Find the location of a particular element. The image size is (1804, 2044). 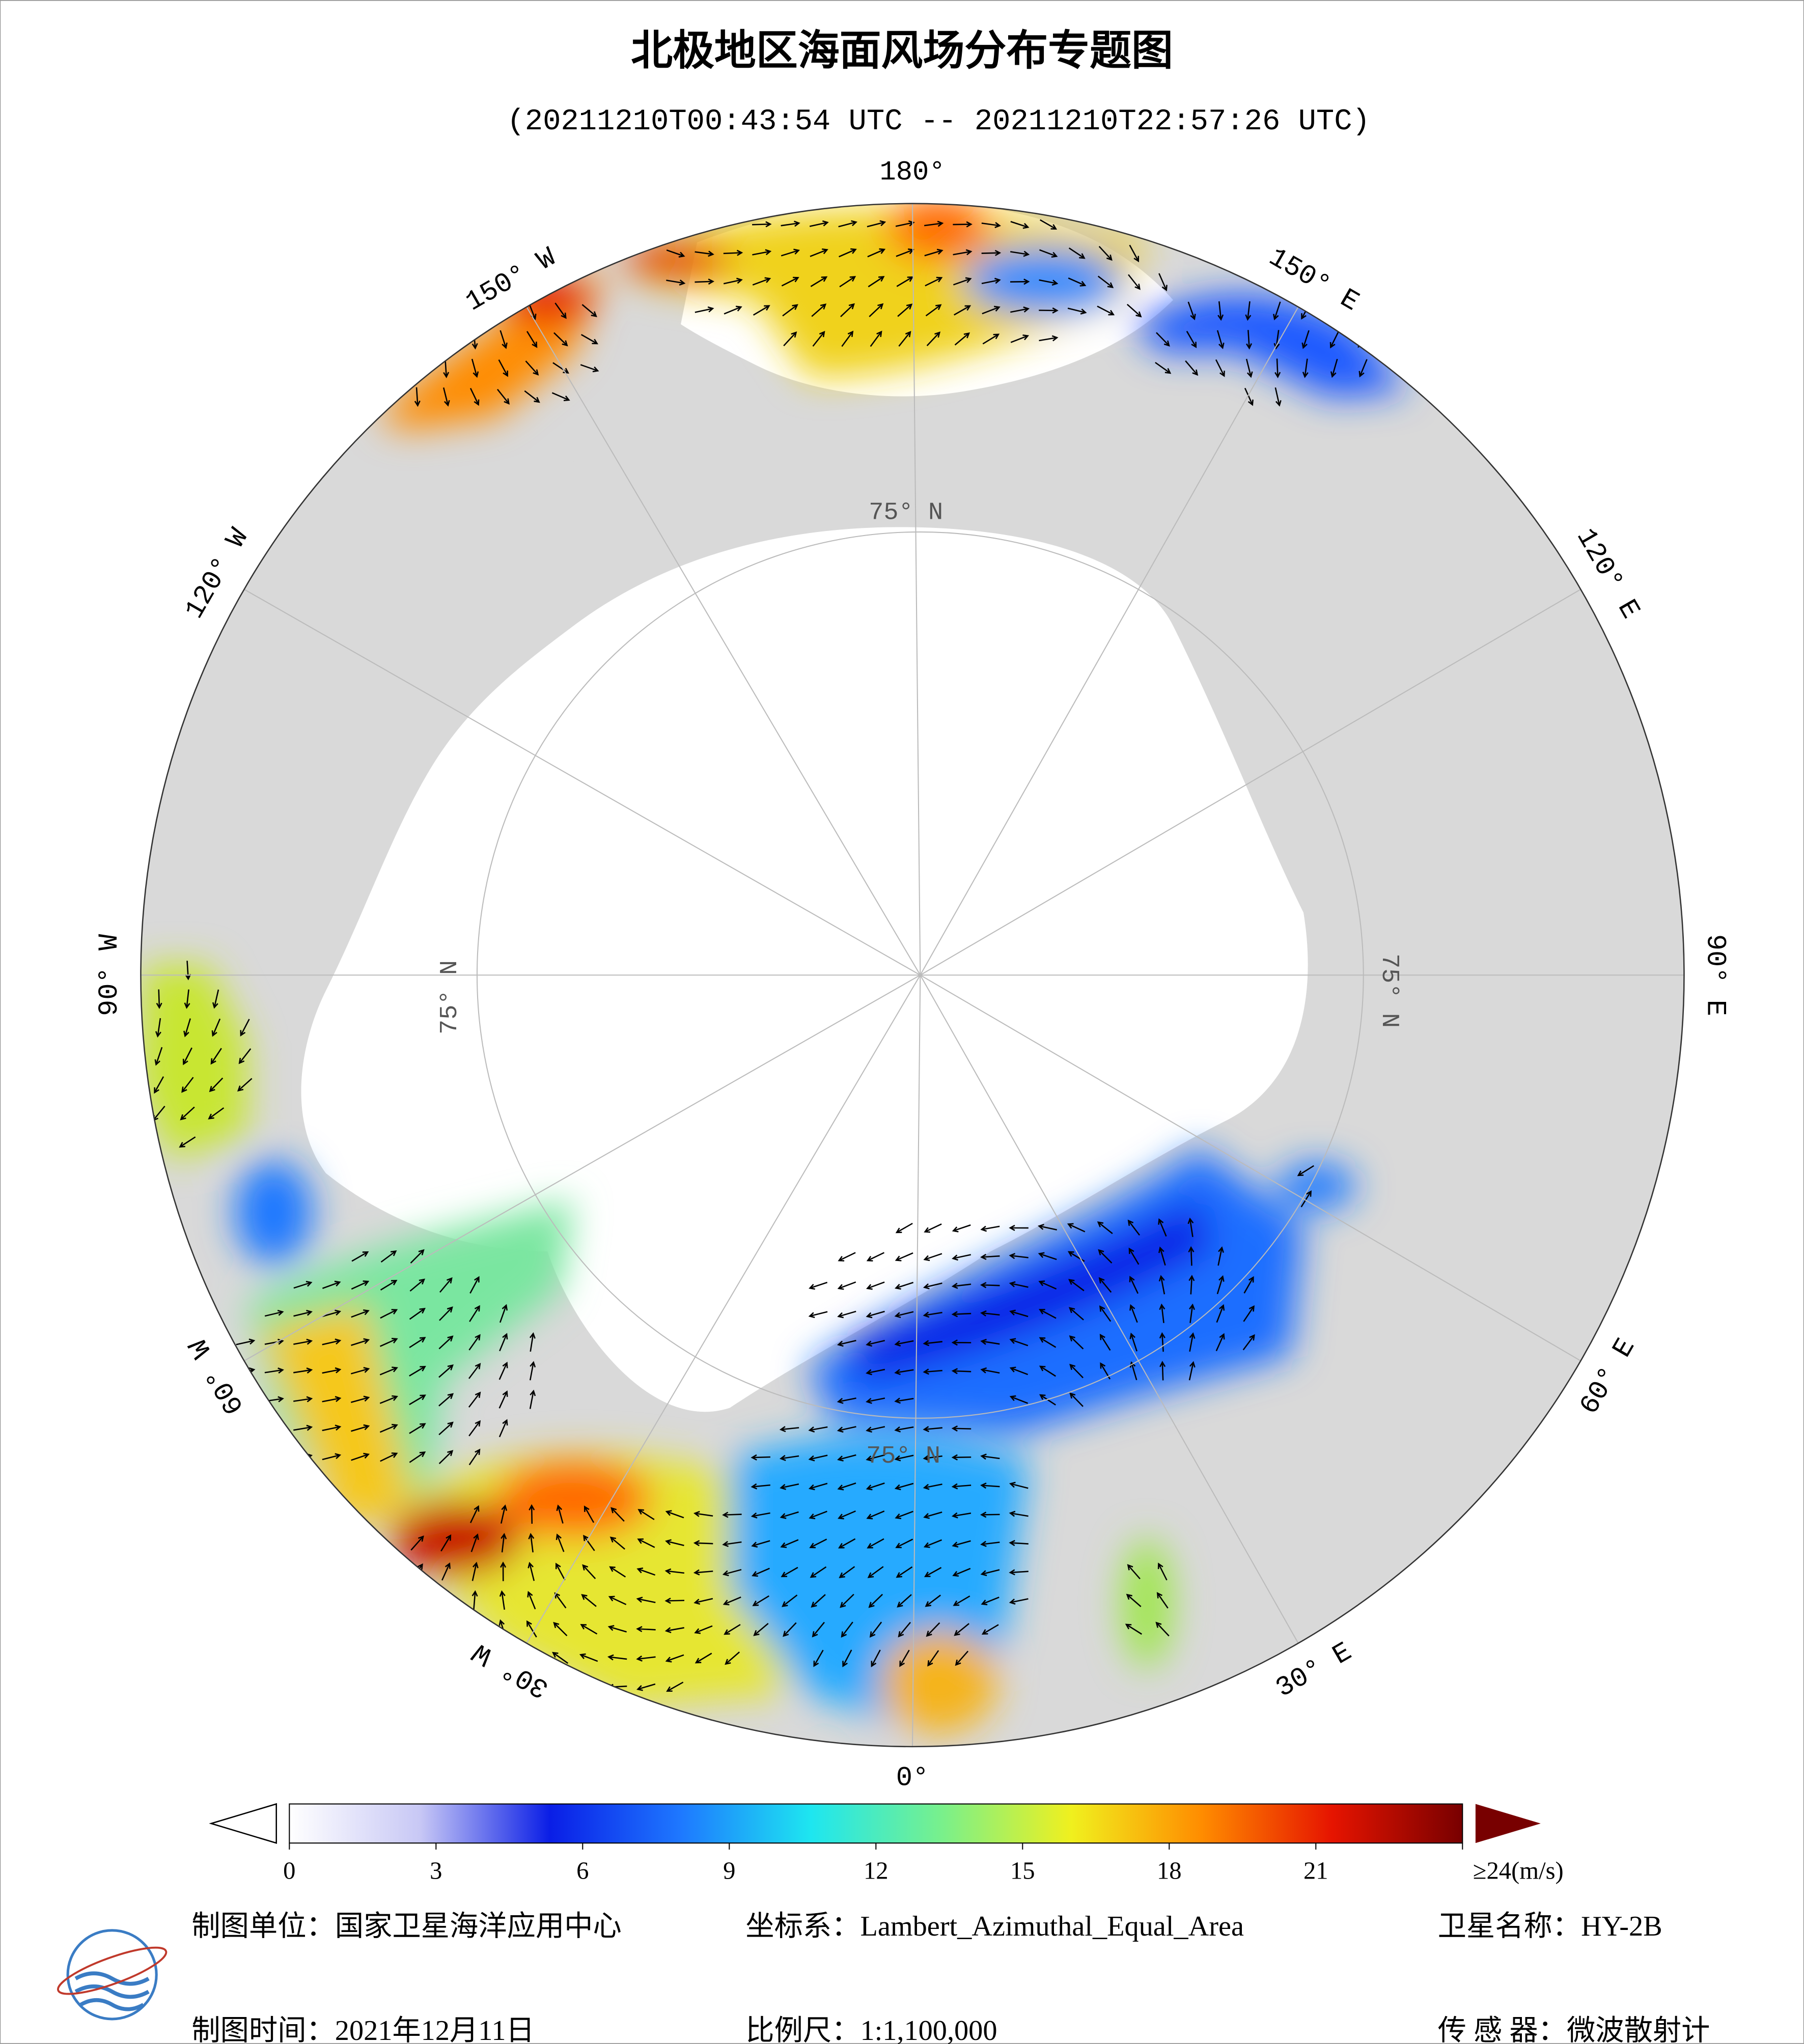

colorbar-tick-label: 12 is located at coordinates (876, 1870).